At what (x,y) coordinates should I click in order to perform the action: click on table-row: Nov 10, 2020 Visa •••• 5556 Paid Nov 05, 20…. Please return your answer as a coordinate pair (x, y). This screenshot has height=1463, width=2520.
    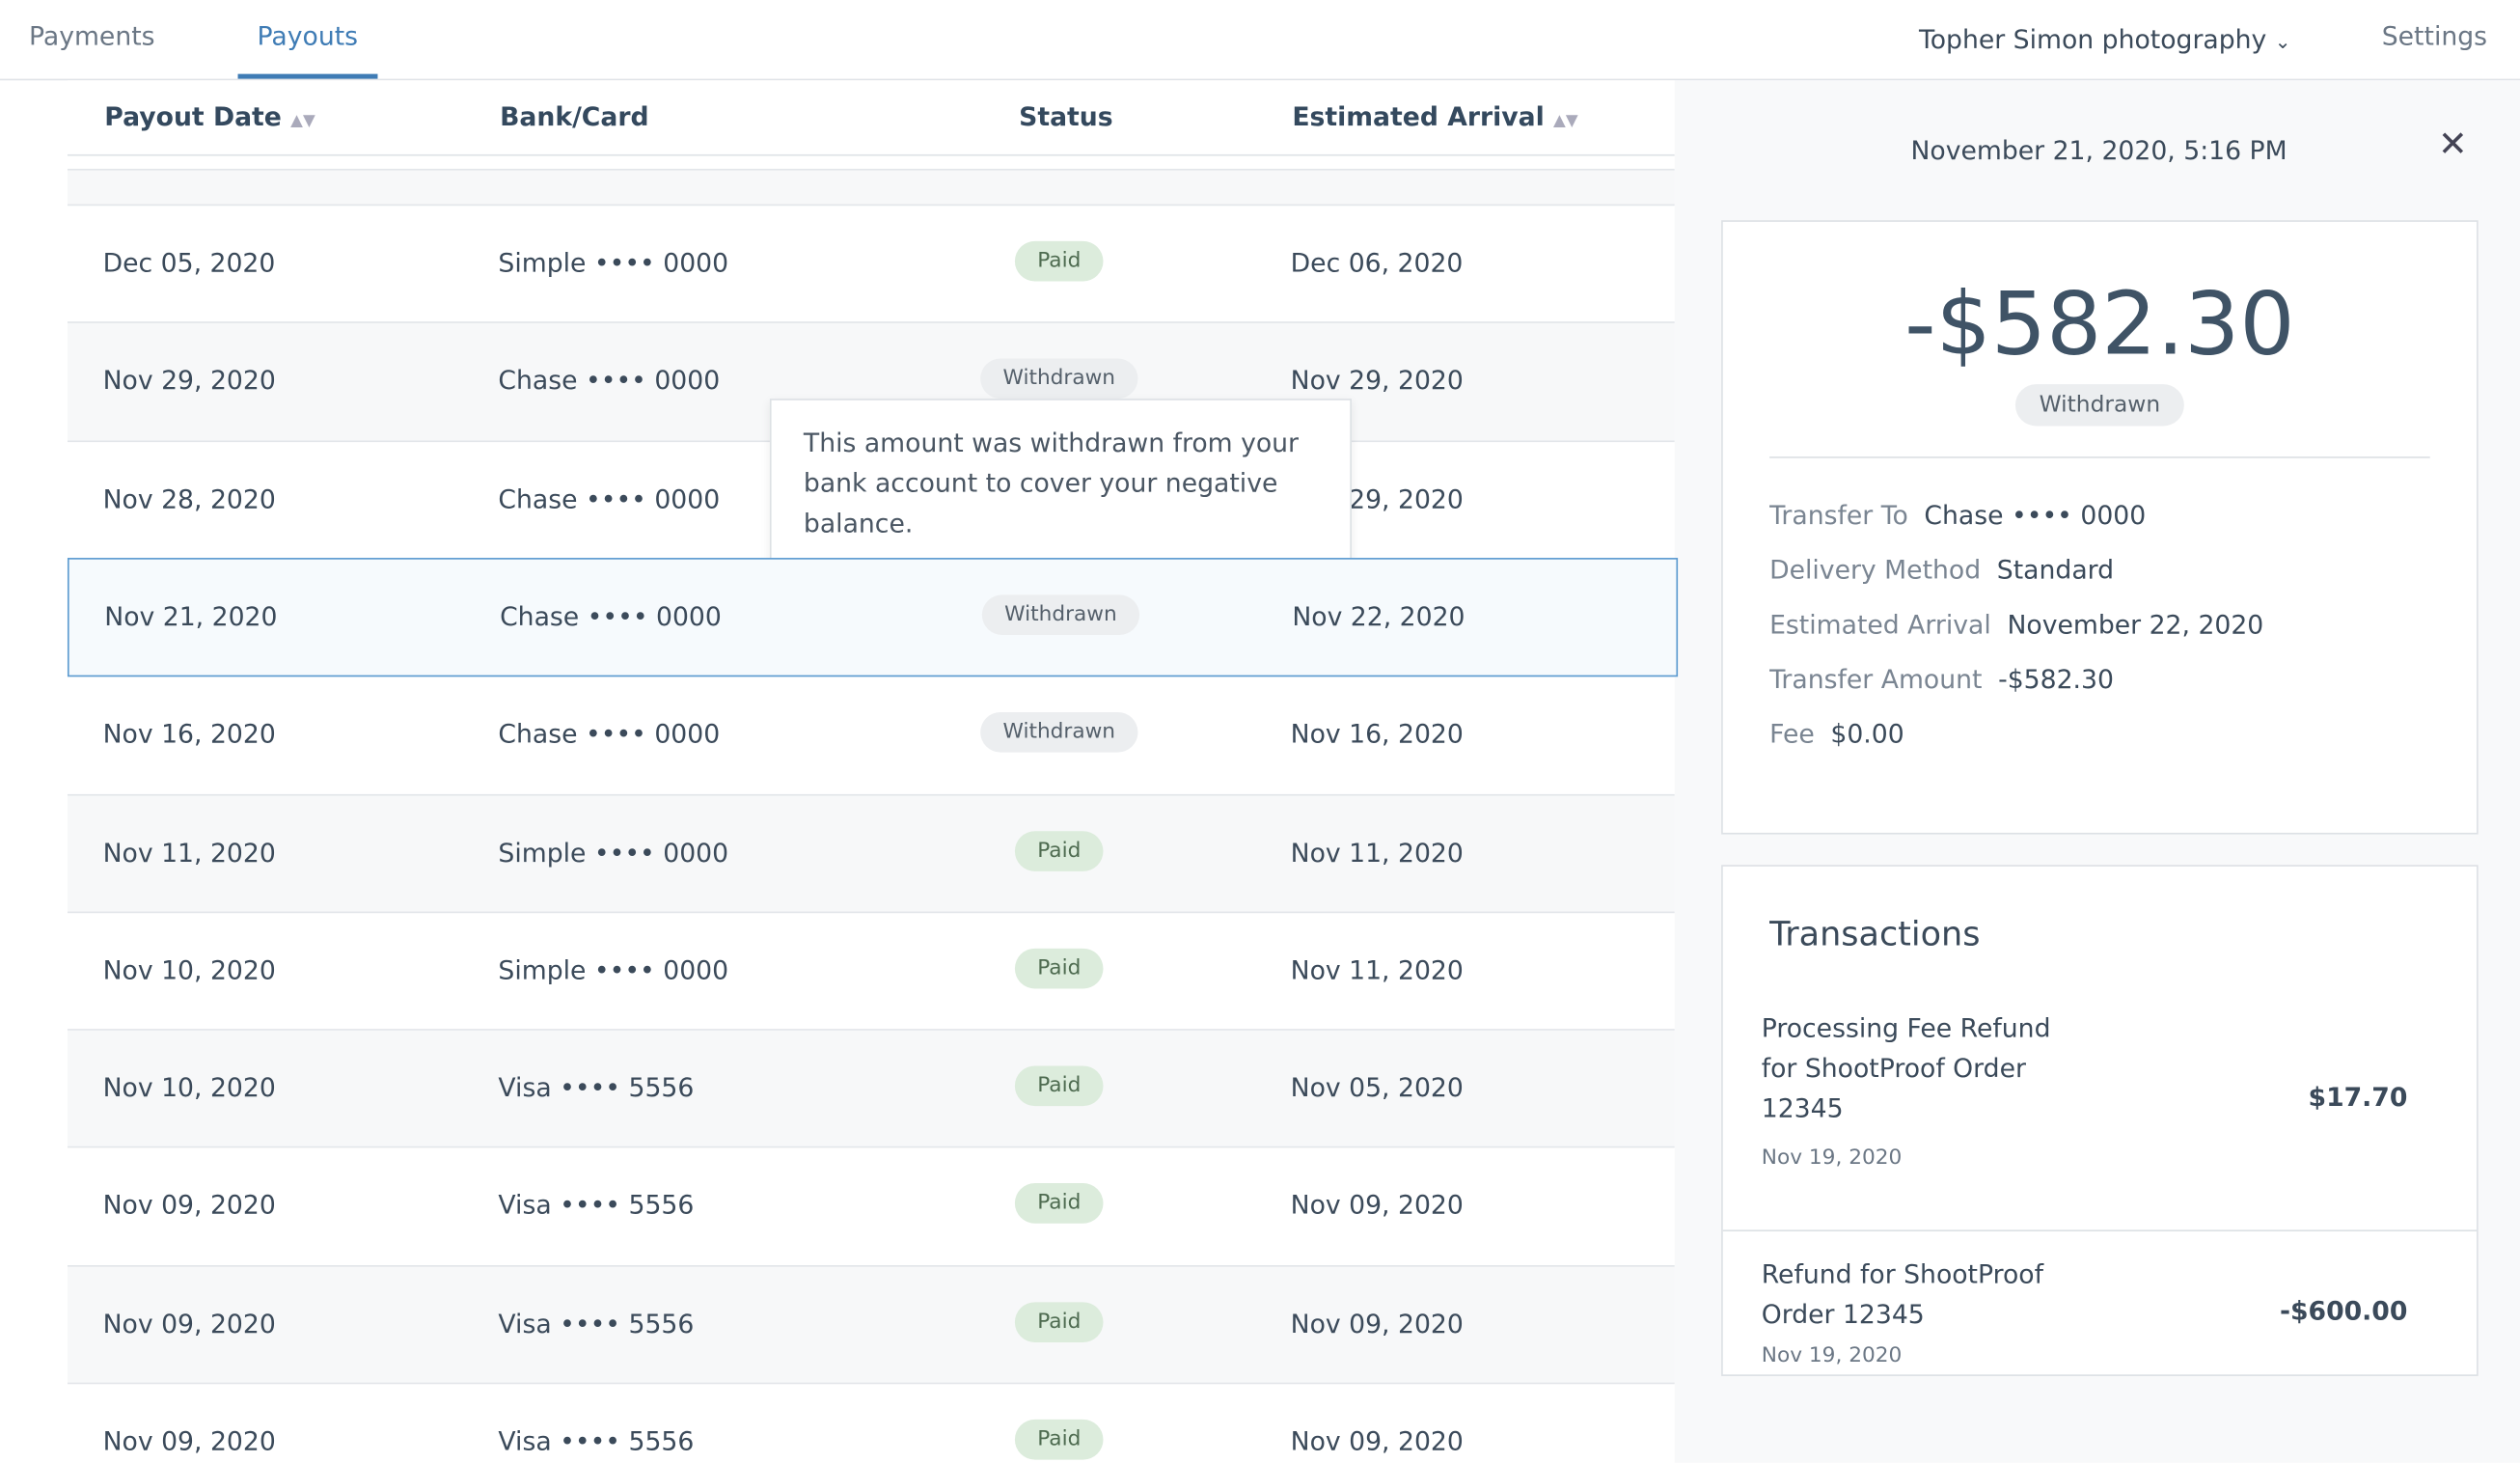
    Looking at the image, I should click on (871, 1088).